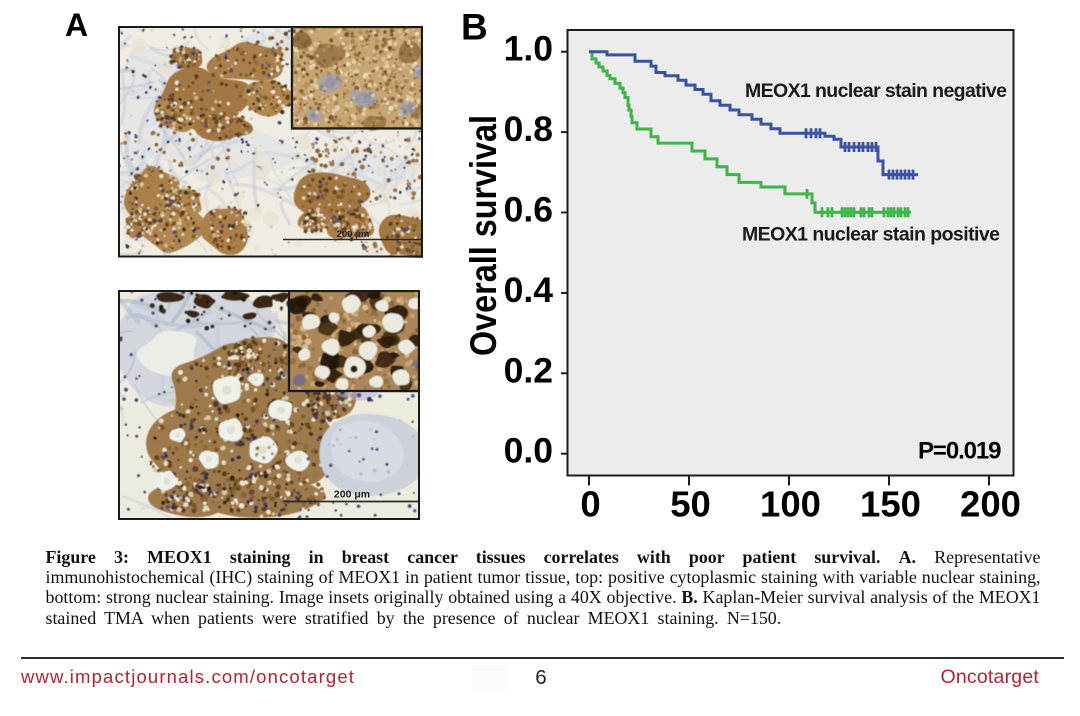 The width and height of the screenshot is (1080, 716). Describe the element at coordinates (528, 129) in the screenshot. I see `svg-text: 0.8` at that location.